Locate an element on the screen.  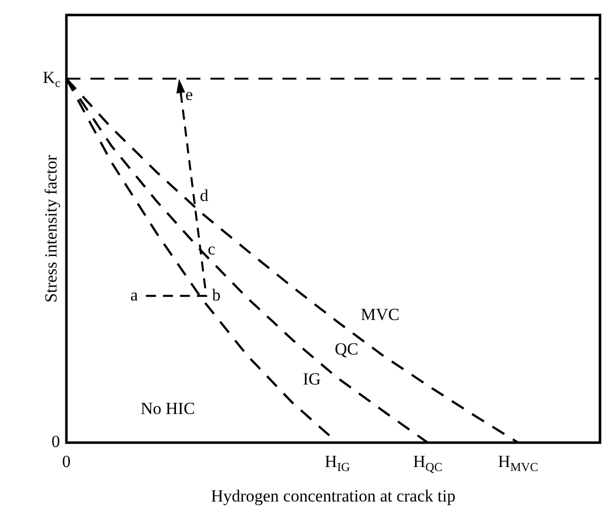
x-axis-title: Hydrogen concentration at crack tip is located at coordinates (333, 496).